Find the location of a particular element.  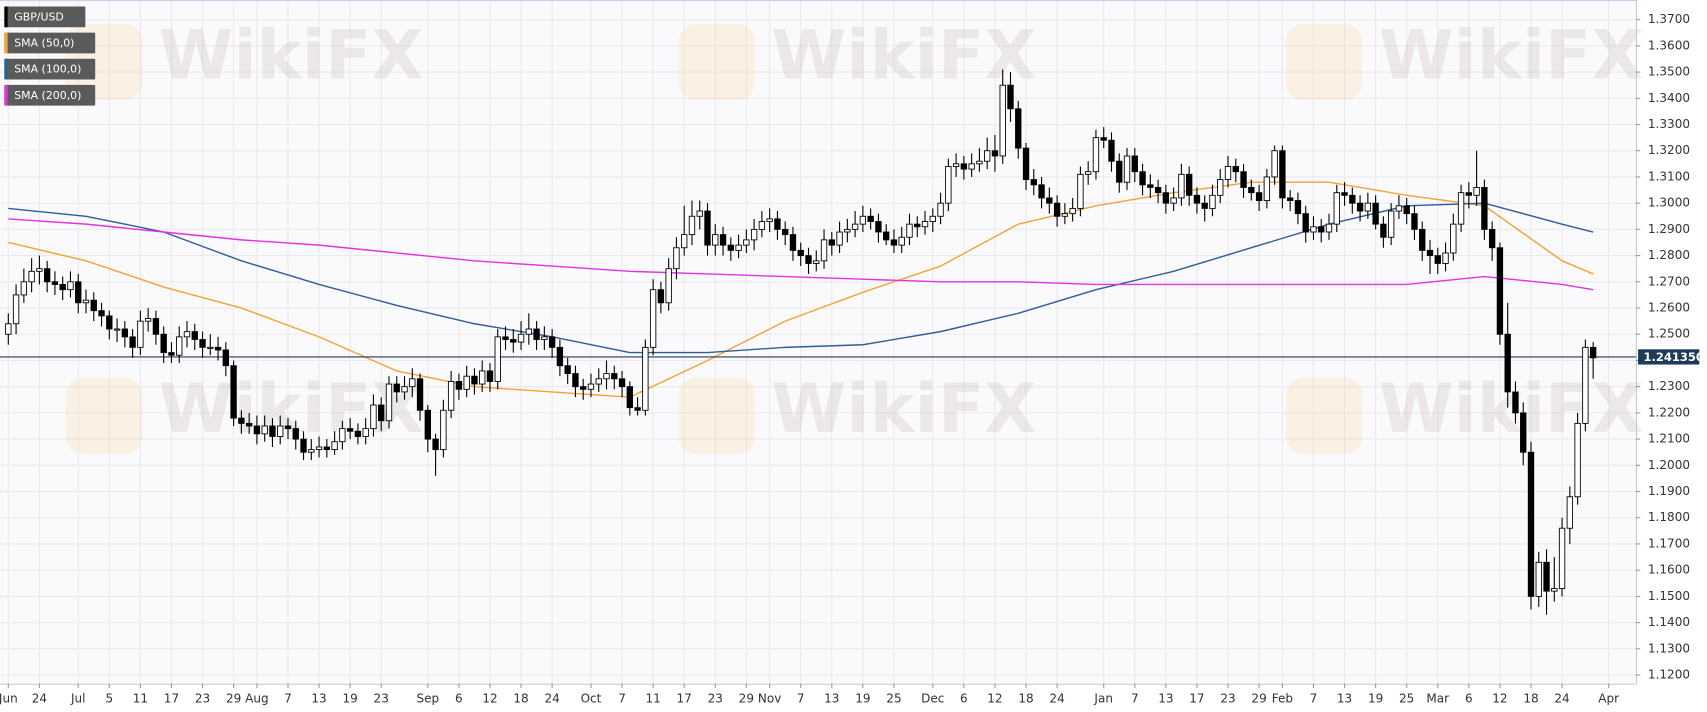

x-tick-label: 25 is located at coordinates (1406, 698).